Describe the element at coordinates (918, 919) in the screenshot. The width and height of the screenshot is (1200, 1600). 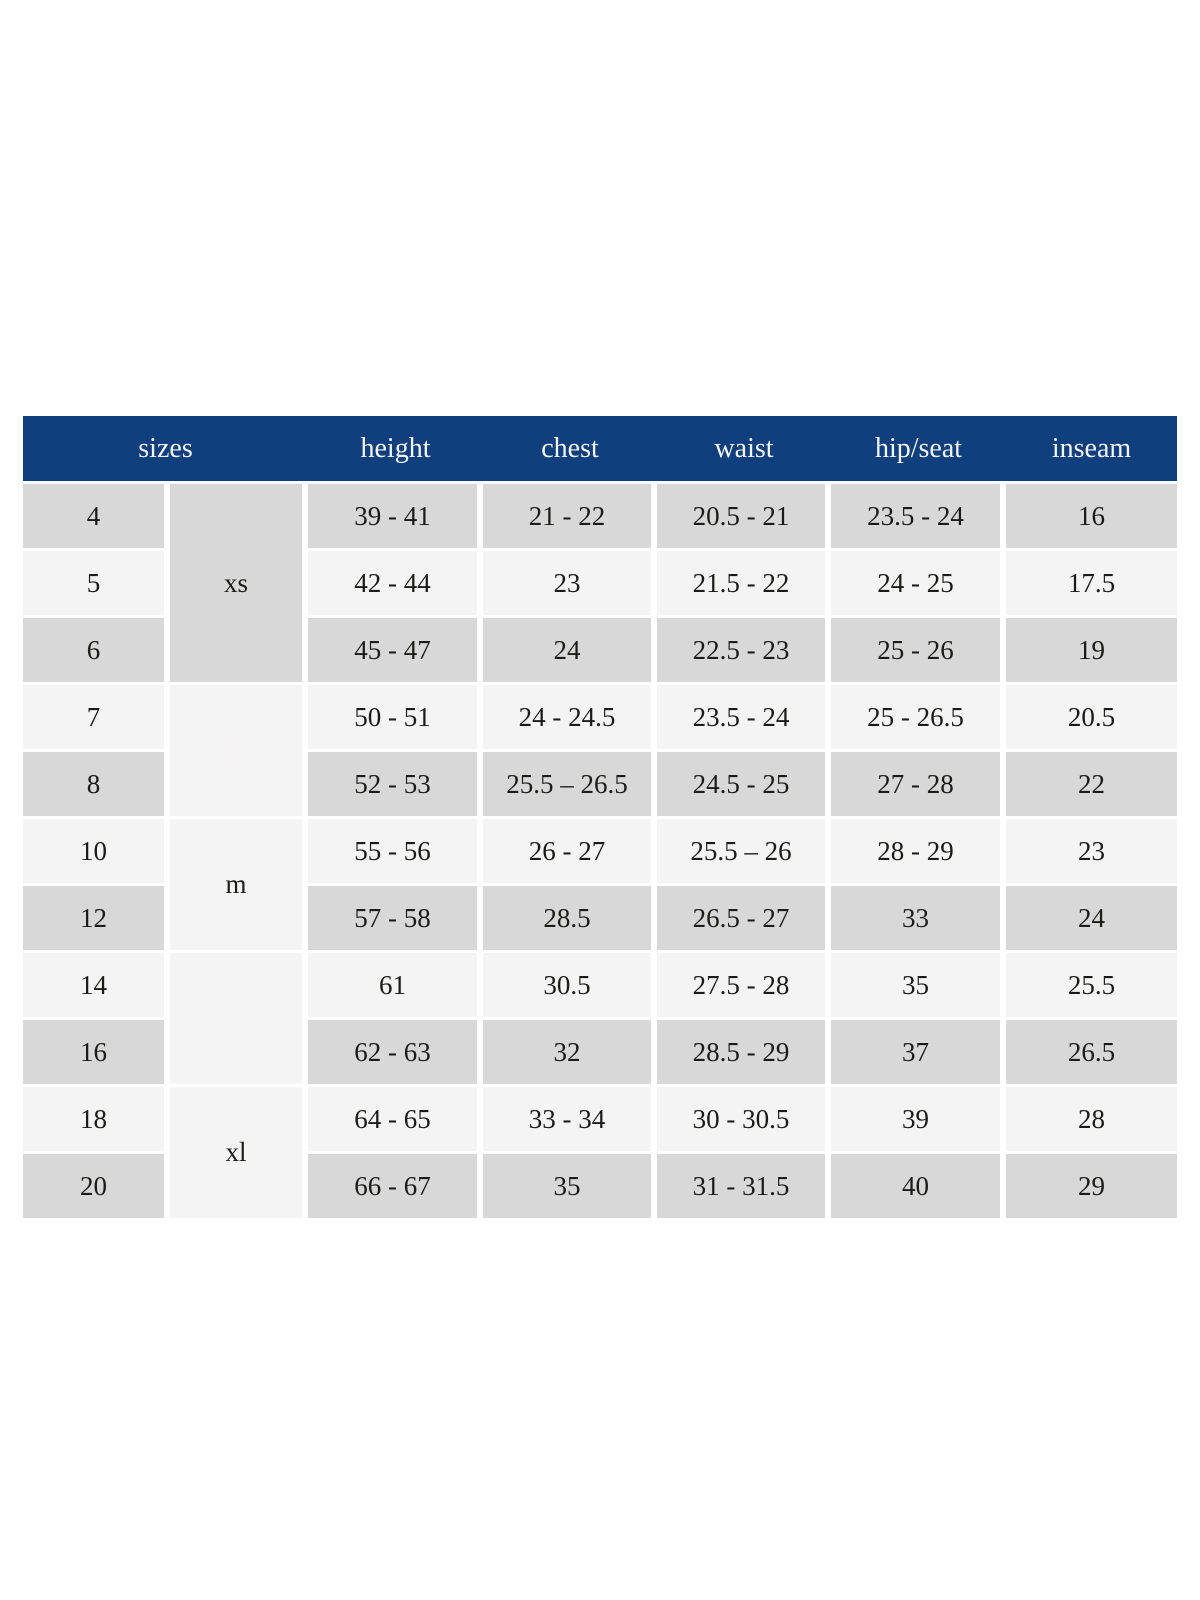
I see `hip-seat-cell: 33` at that location.